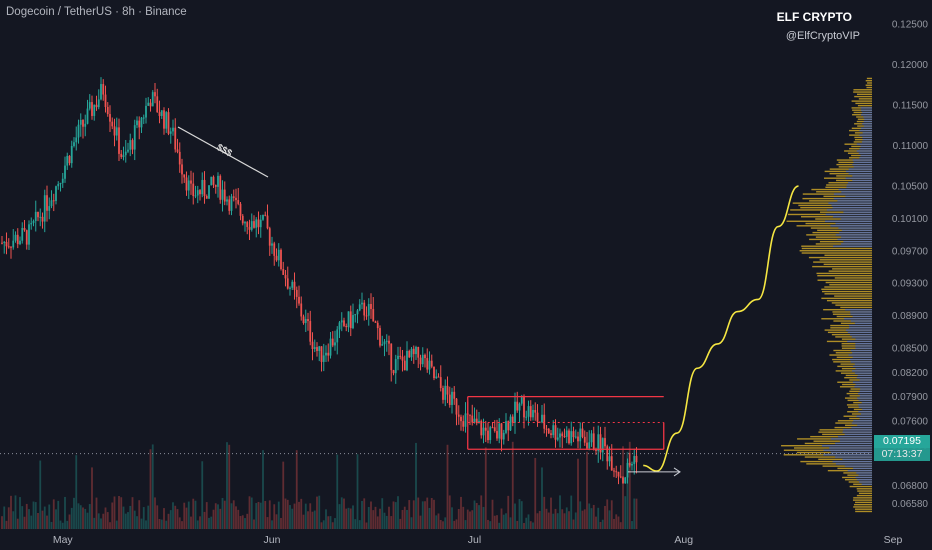 The width and height of the screenshot is (932, 550). Describe the element at coordinates (272, 540) in the screenshot. I see `x-tick-label: Jun` at that location.